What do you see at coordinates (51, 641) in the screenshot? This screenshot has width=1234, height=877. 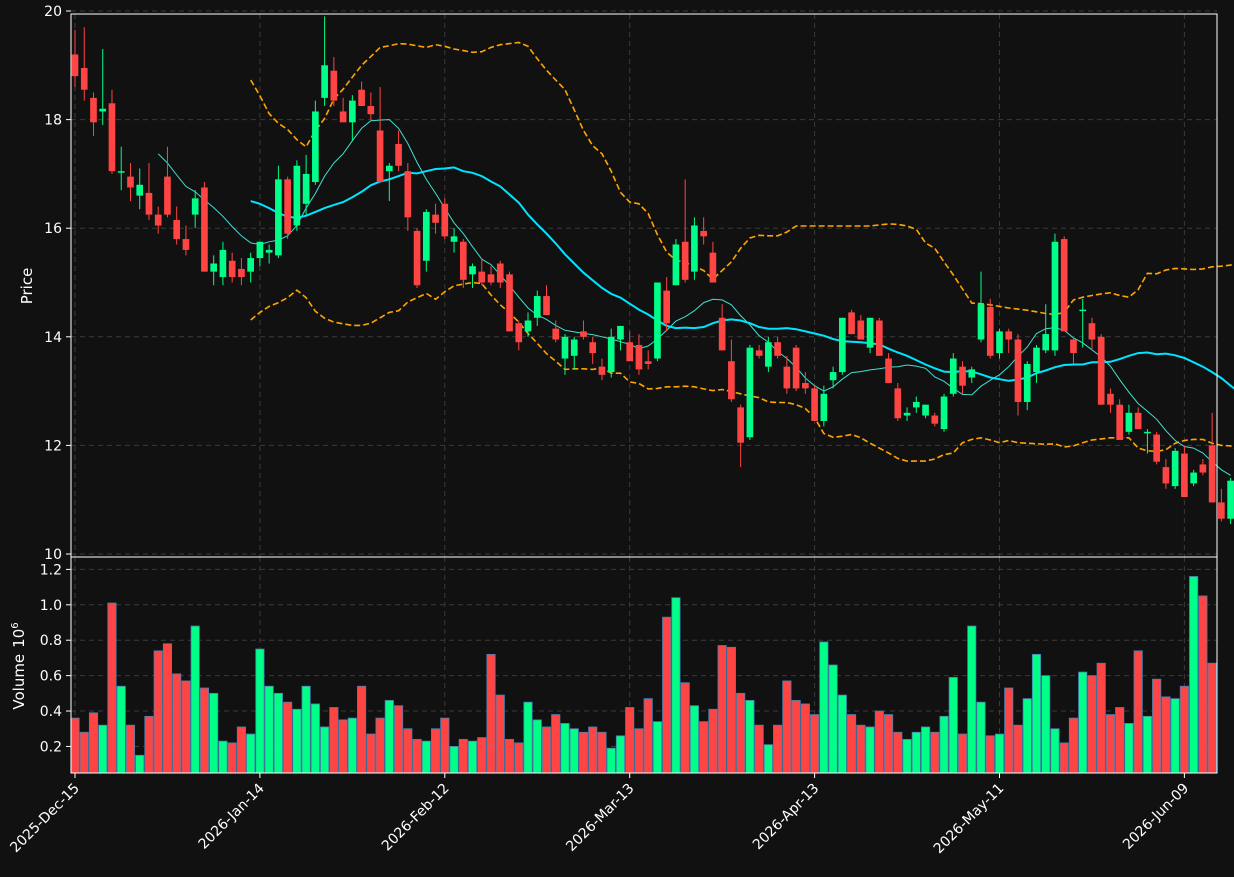 I see `volume-tick-label: 0.8` at bounding box center [51, 641].